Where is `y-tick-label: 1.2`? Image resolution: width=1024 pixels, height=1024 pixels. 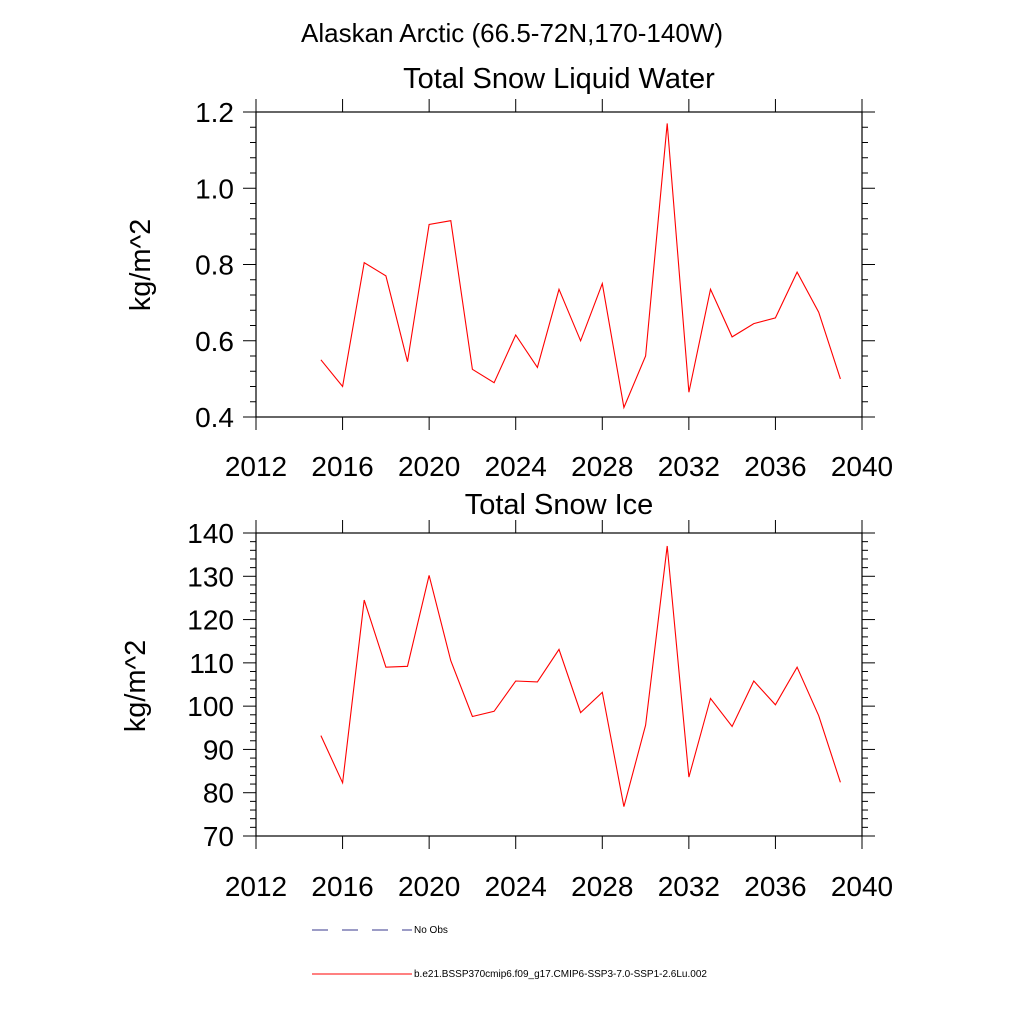 y-tick-label: 1.2 is located at coordinates (214, 112).